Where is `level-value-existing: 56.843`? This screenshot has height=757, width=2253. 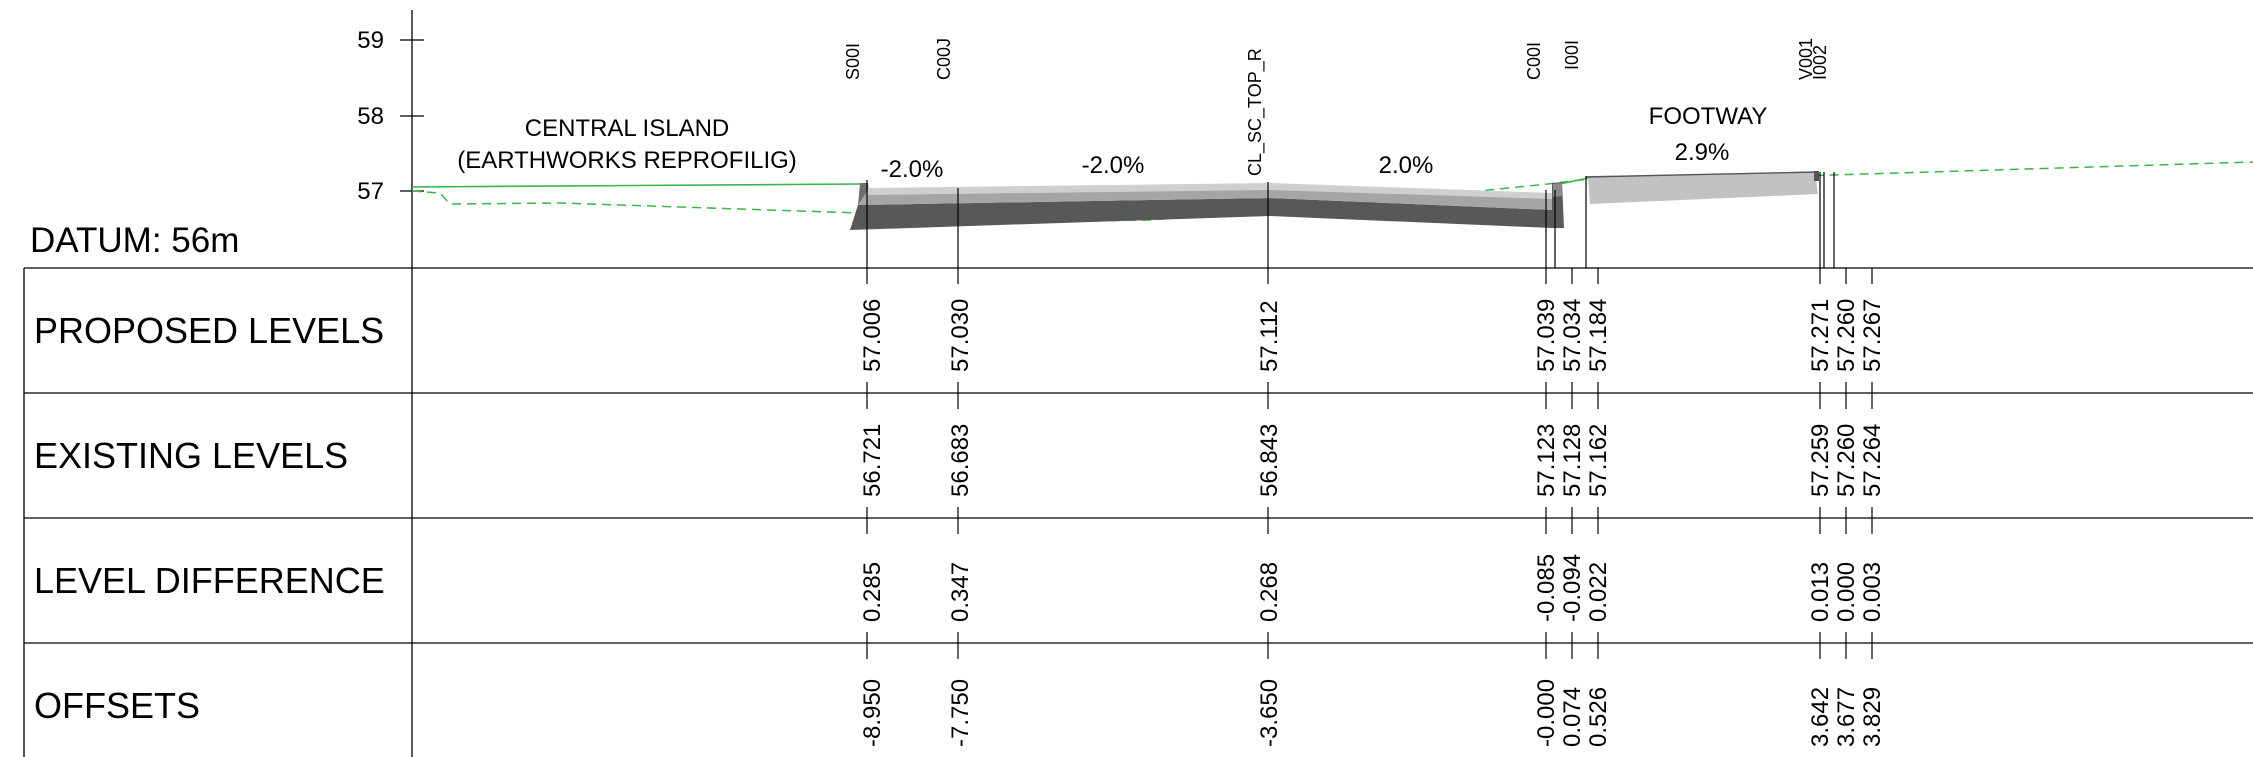 level-value-existing: 56.843 is located at coordinates (1269, 460).